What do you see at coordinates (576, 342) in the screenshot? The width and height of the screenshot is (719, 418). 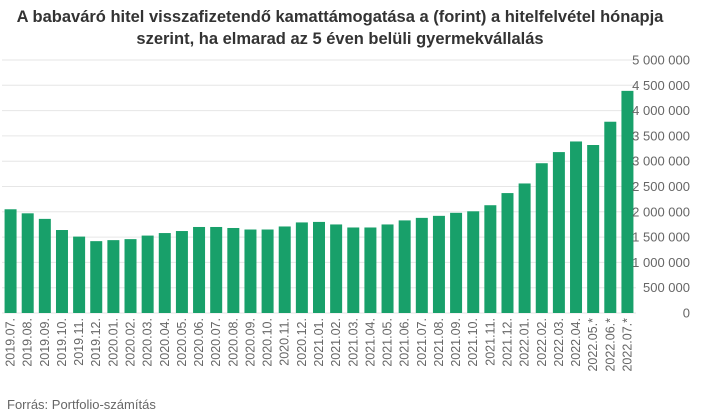 I see `x-tick-label: 2022.04.` at bounding box center [576, 342].